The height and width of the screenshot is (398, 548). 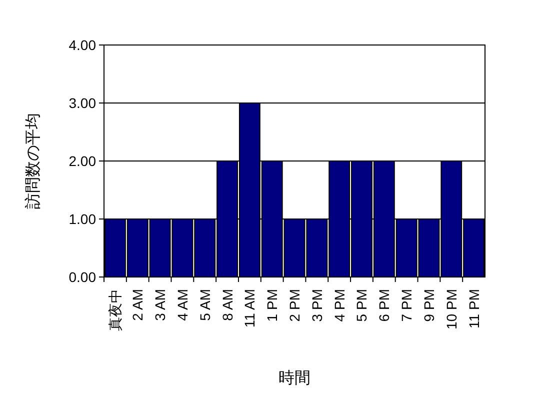 I want to click on y-tick-label: 1.00, so click(x=82, y=219).